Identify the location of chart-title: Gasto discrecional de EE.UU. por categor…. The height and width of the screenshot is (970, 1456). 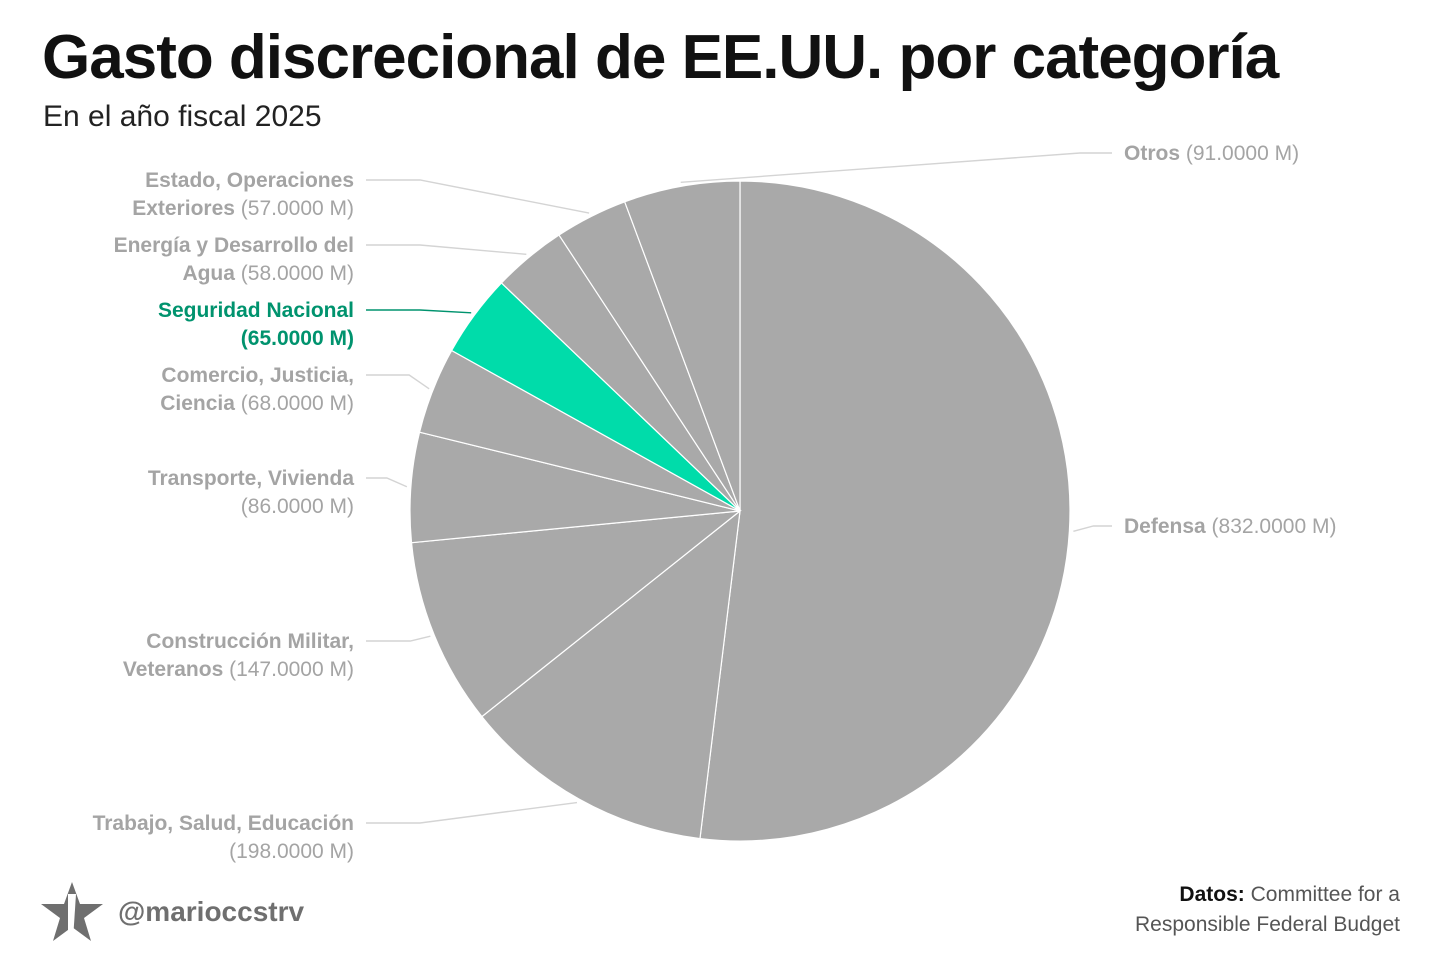
(660, 57).